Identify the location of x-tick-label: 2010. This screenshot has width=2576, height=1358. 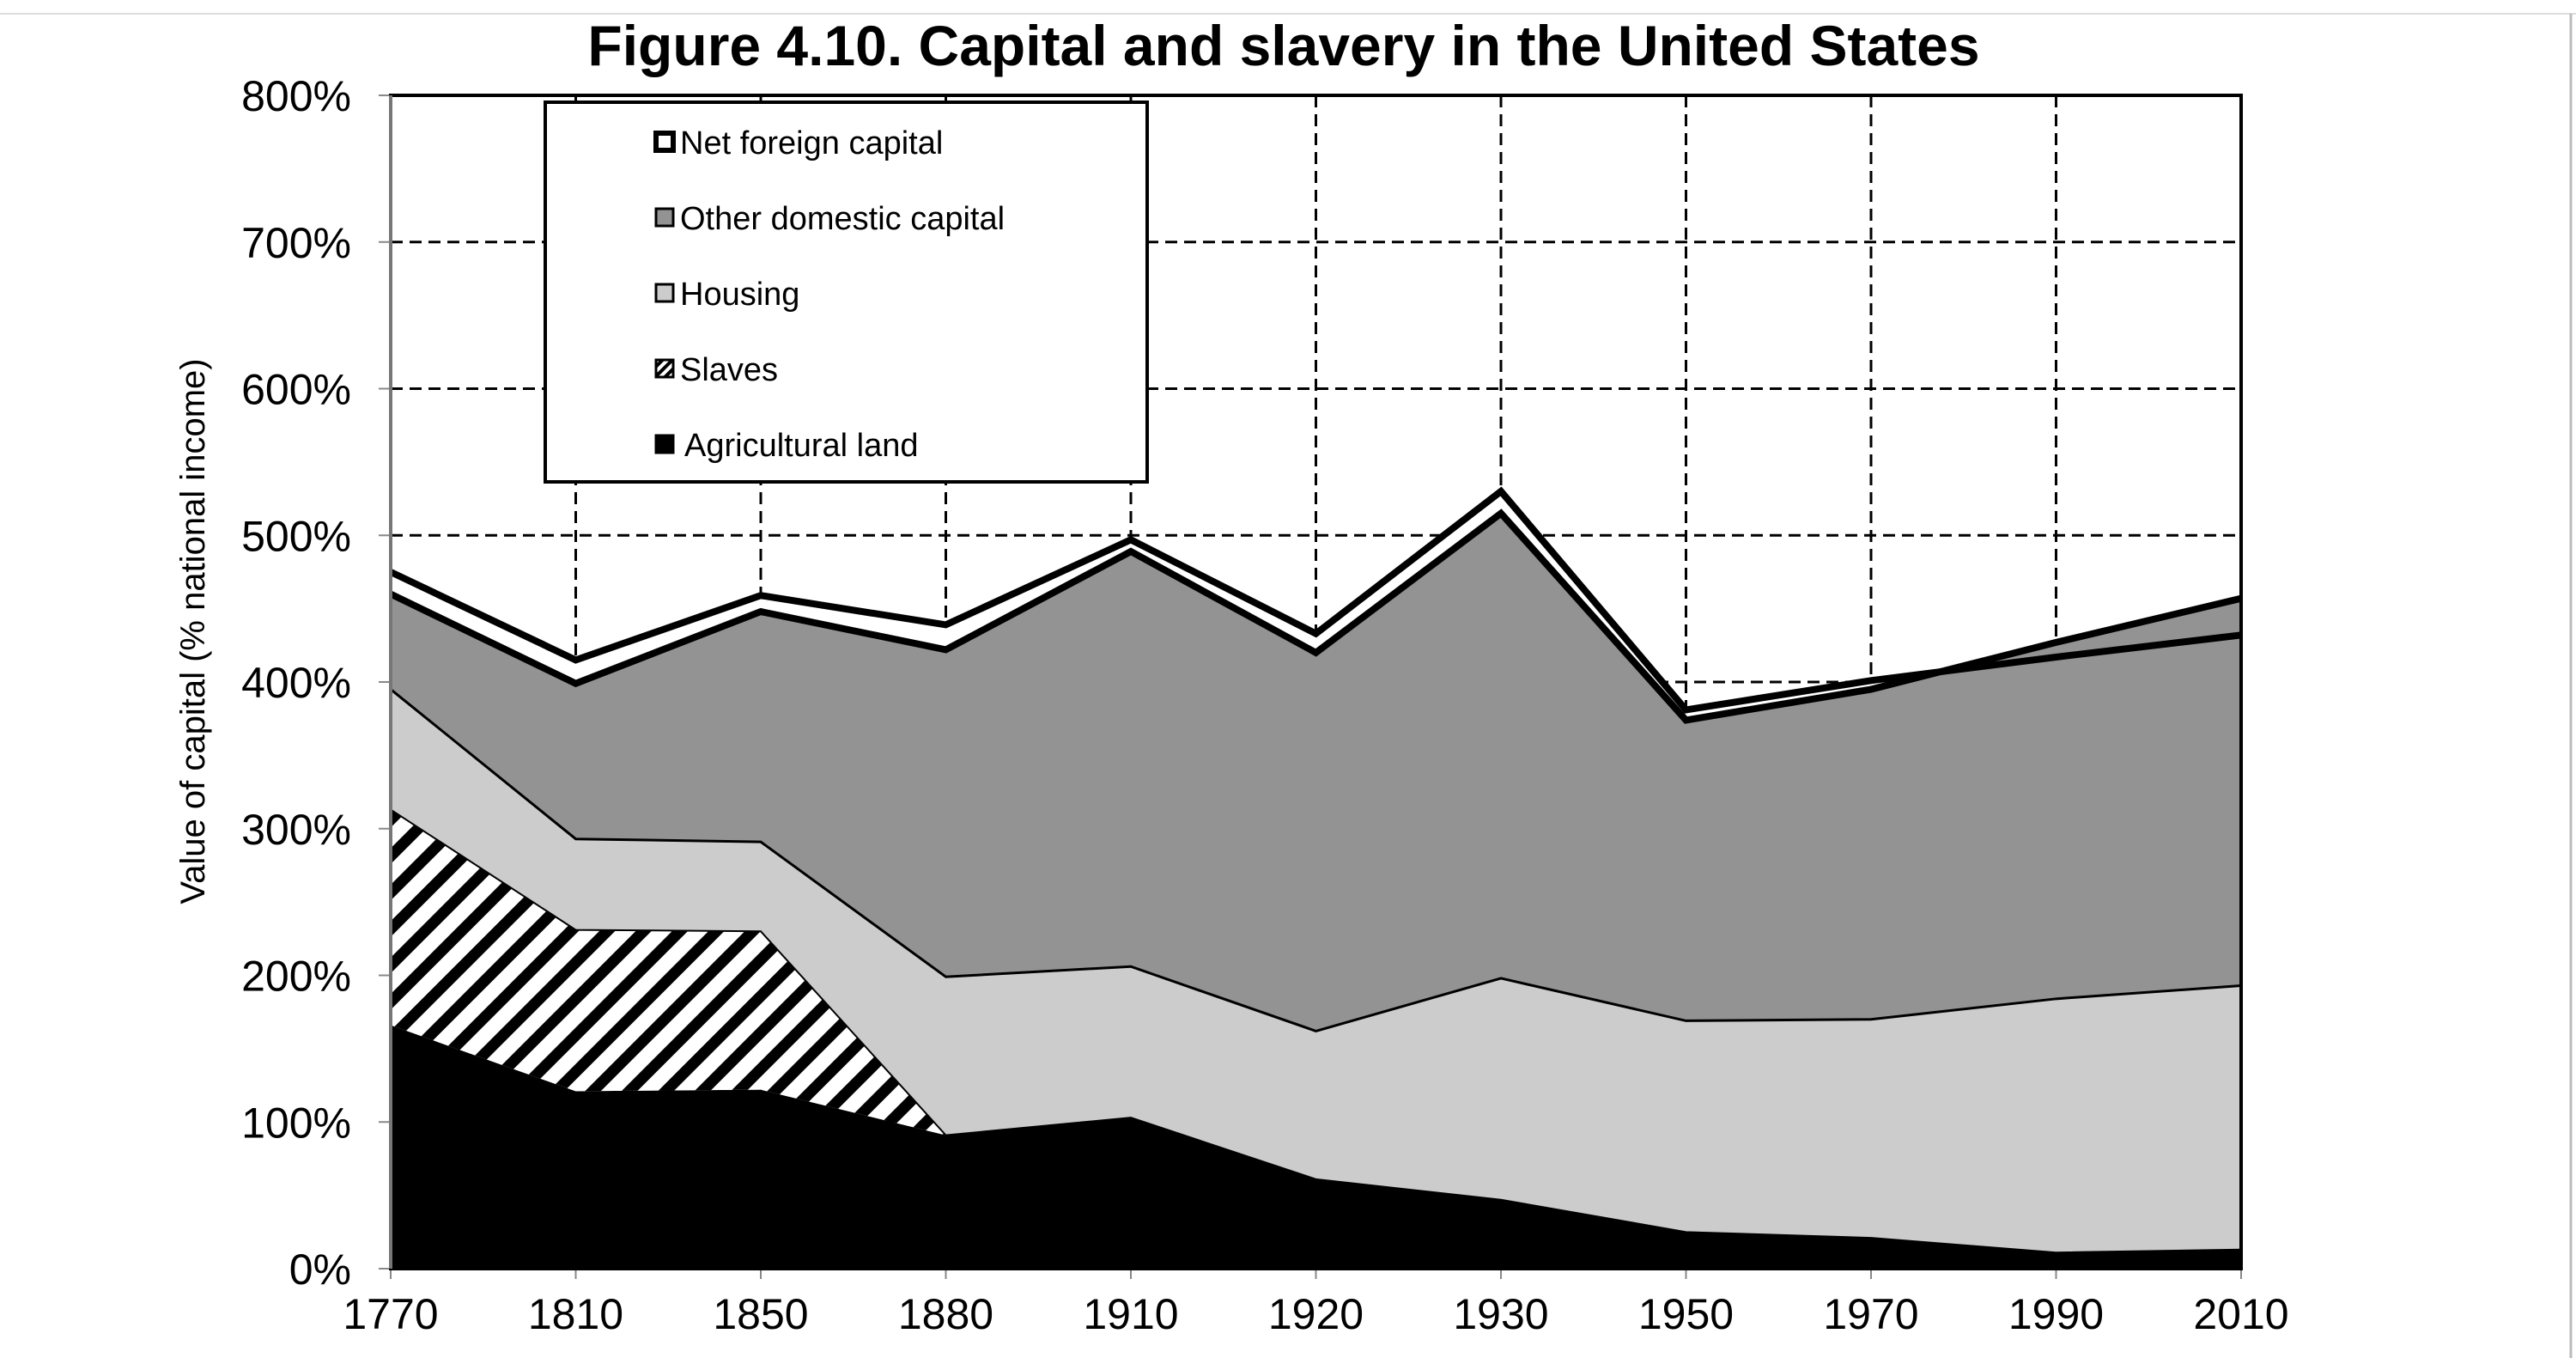
(2240, 1314).